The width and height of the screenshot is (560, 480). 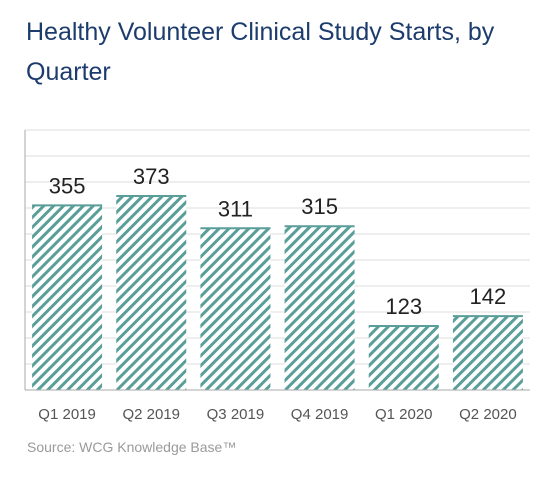 What do you see at coordinates (320, 414) in the screenshot?
I see `x-tick-label: Q4 2019` at bounding box center [320, 414].